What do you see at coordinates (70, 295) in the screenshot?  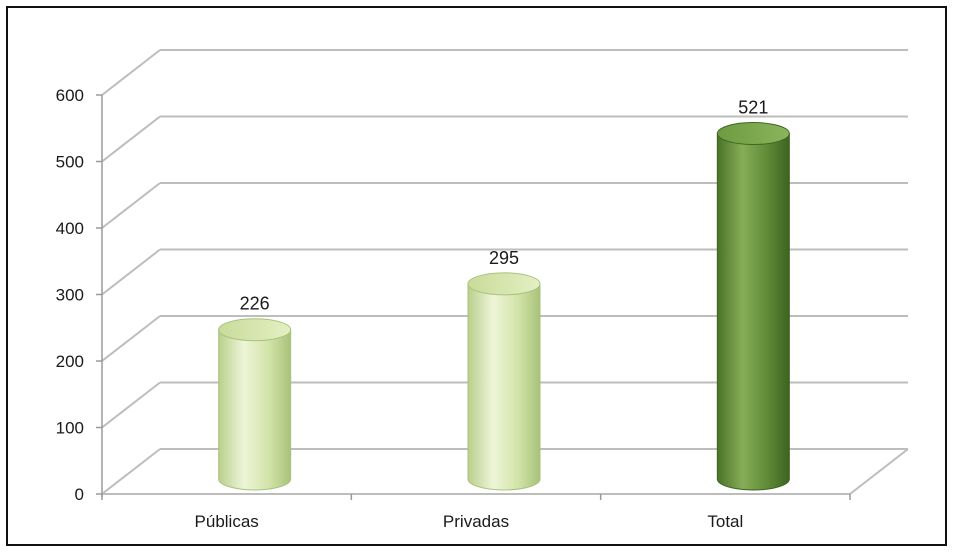 I see `y-tick-label-300: 300` at bounding box center [70, 295].